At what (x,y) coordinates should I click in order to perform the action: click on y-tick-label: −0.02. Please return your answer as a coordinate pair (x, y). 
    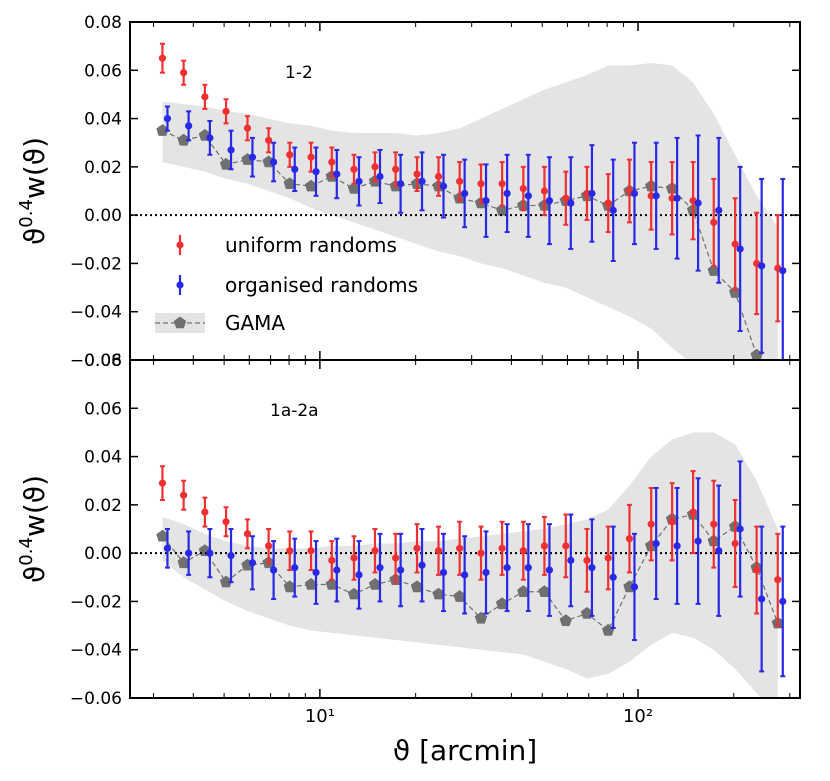
    Looking at the image, I should click on (96, 602).